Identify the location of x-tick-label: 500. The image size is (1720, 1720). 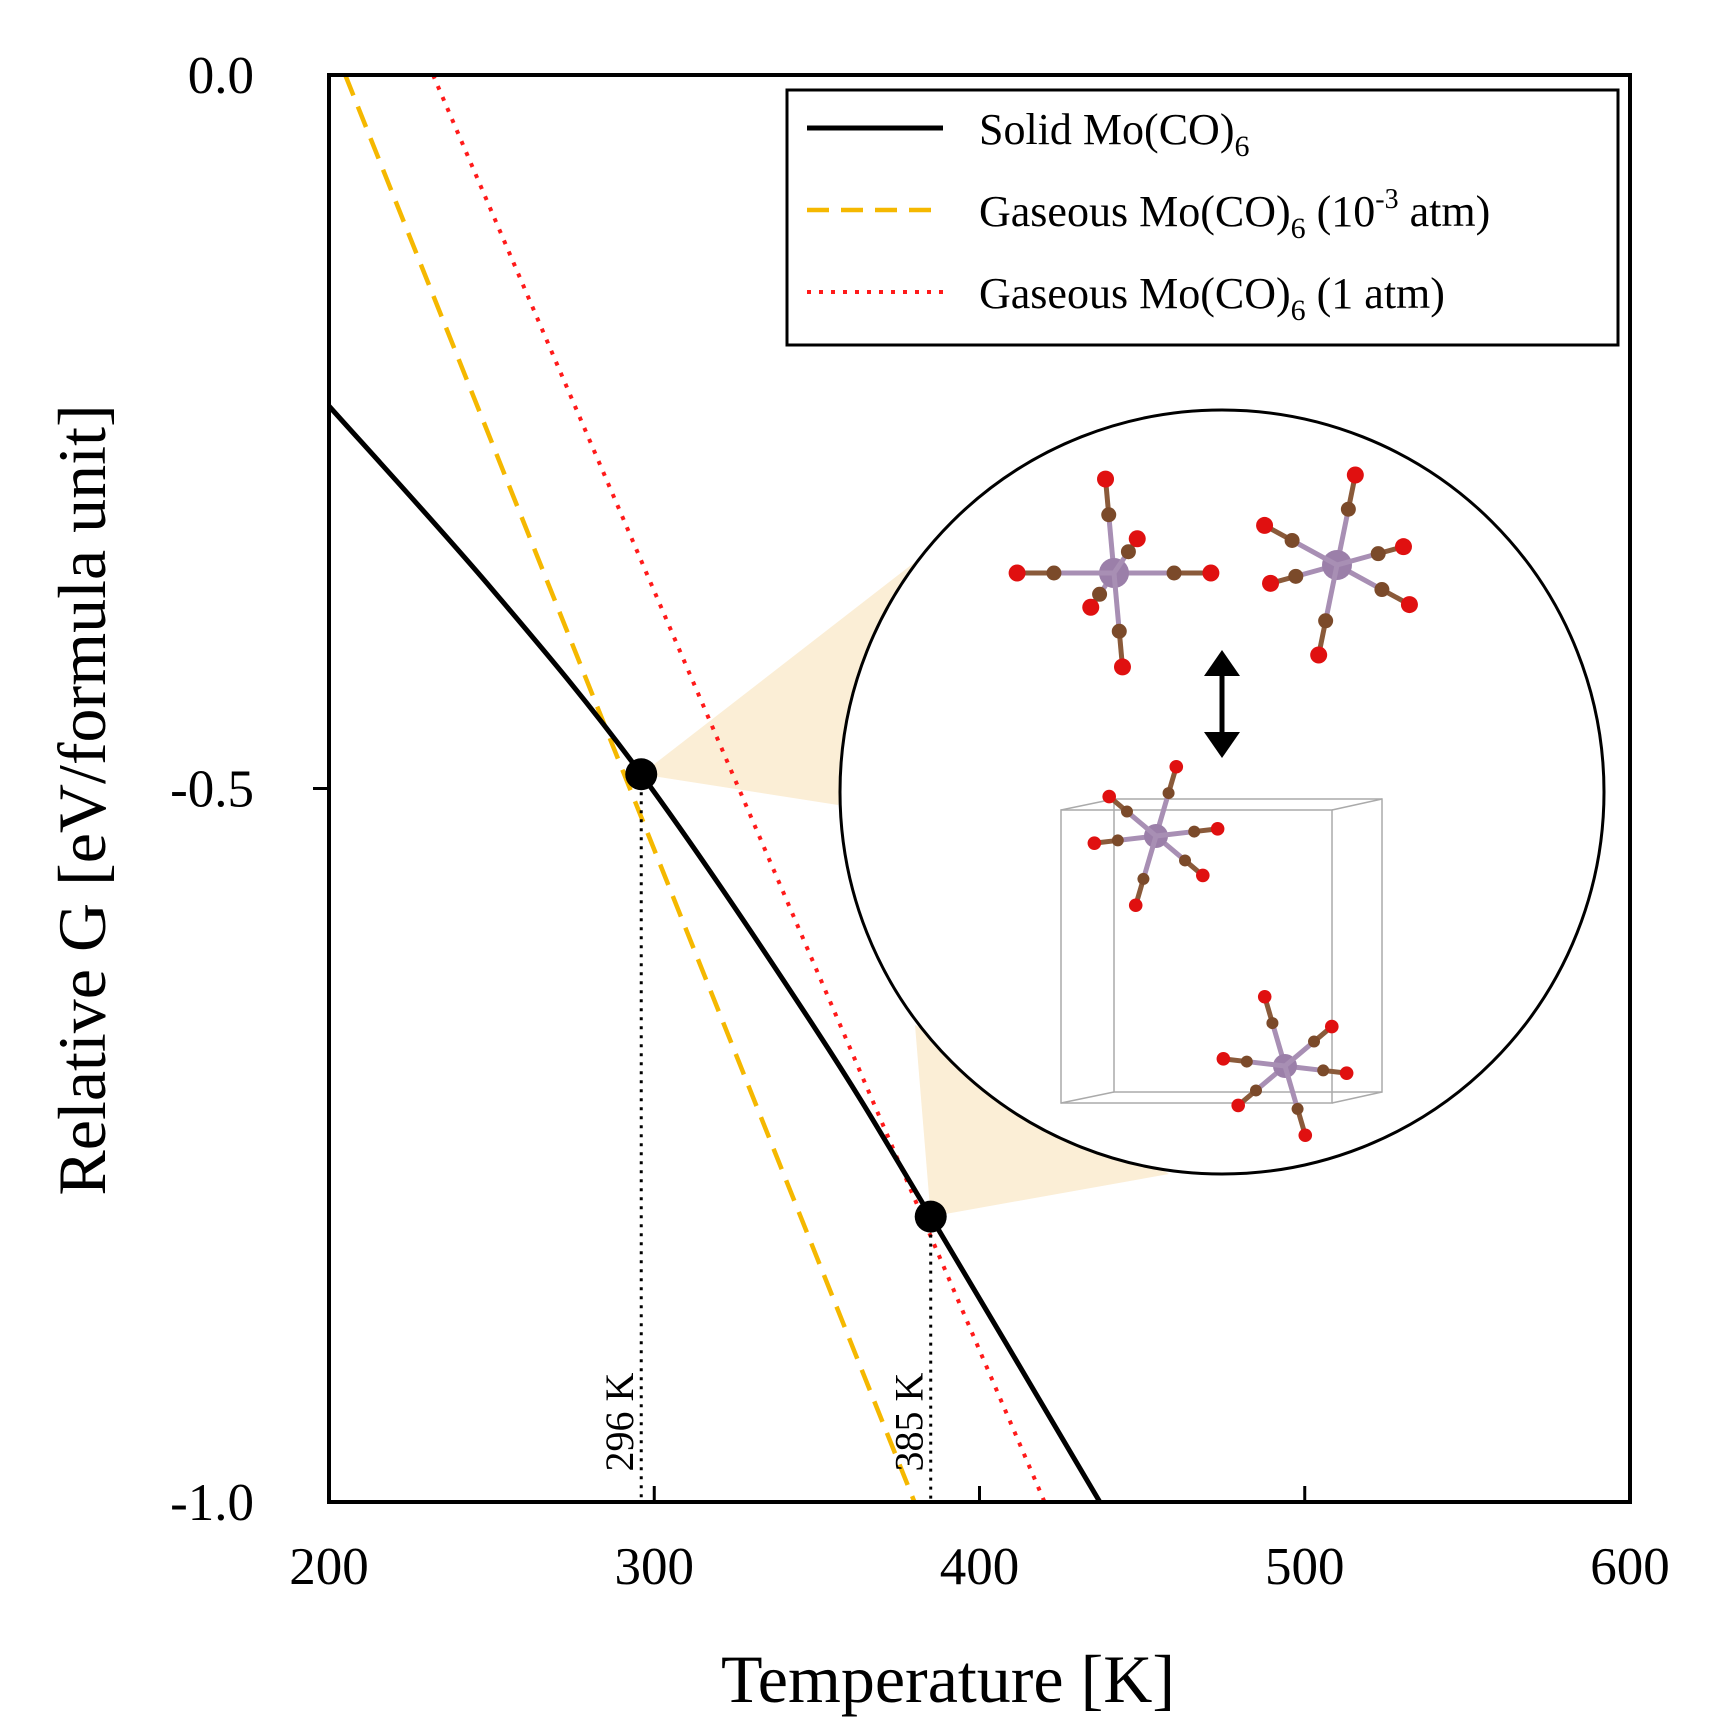
(1305, 1567).